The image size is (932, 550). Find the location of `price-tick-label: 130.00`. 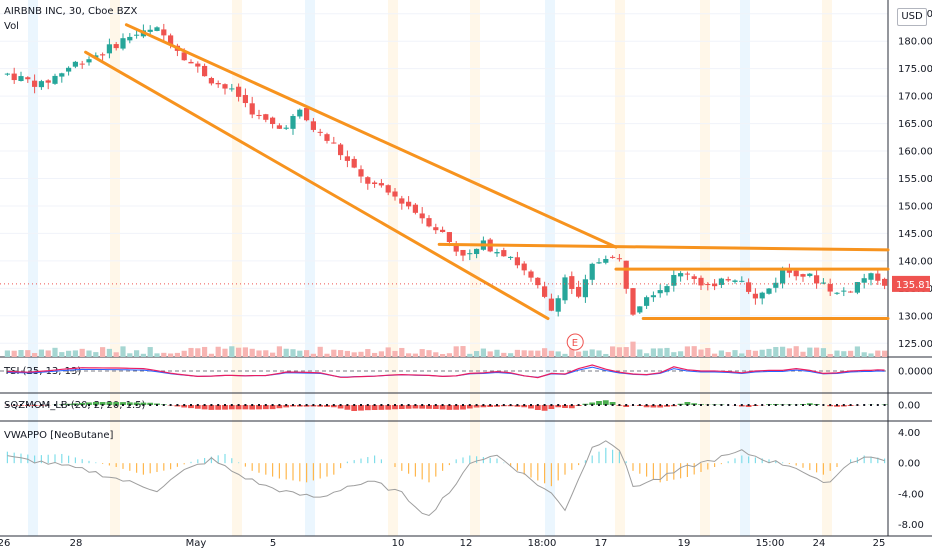

price-tick-label: 130.00 is located at coordinates (915, 316).